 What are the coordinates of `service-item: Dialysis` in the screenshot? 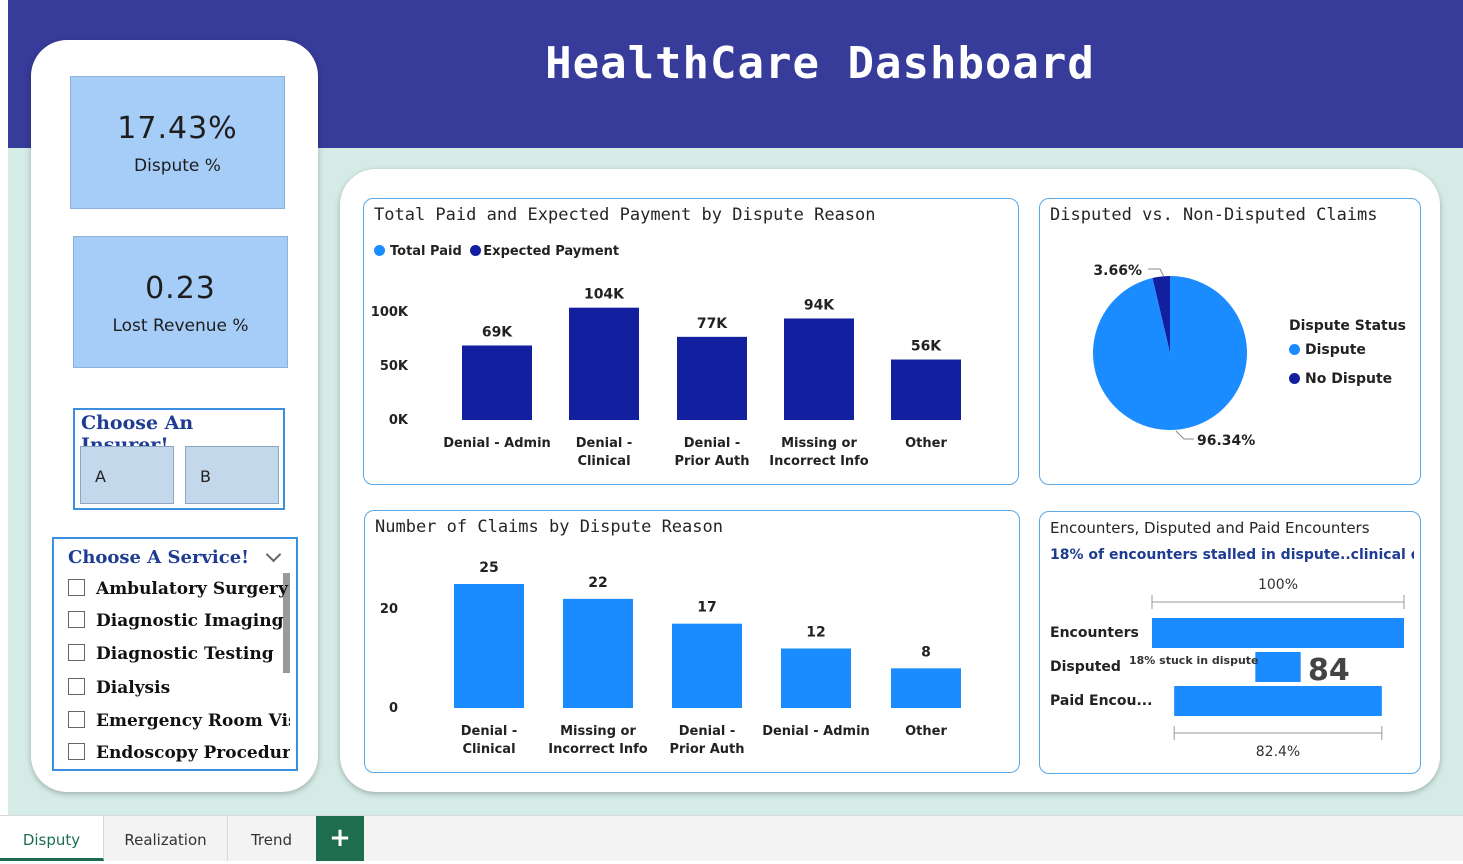 It's located at (179, 690).